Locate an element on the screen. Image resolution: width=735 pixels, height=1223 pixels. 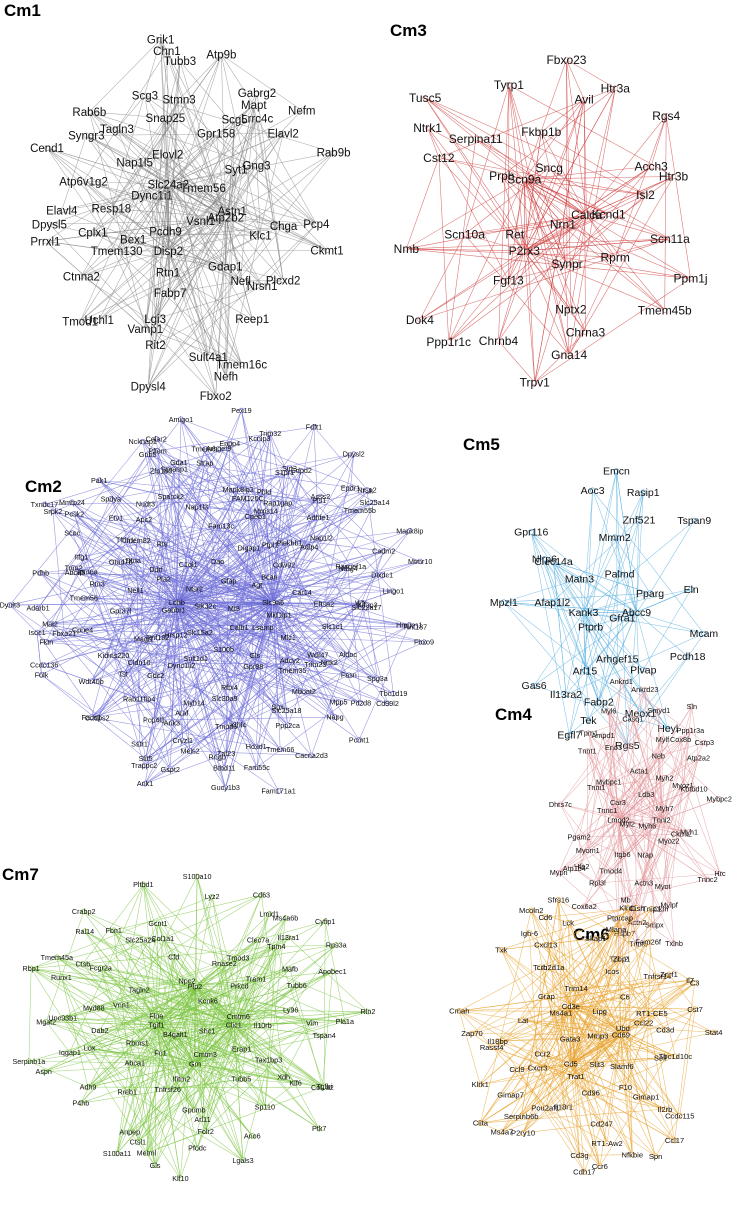
node-label: Celar2 is located at coordinates (156, 438).